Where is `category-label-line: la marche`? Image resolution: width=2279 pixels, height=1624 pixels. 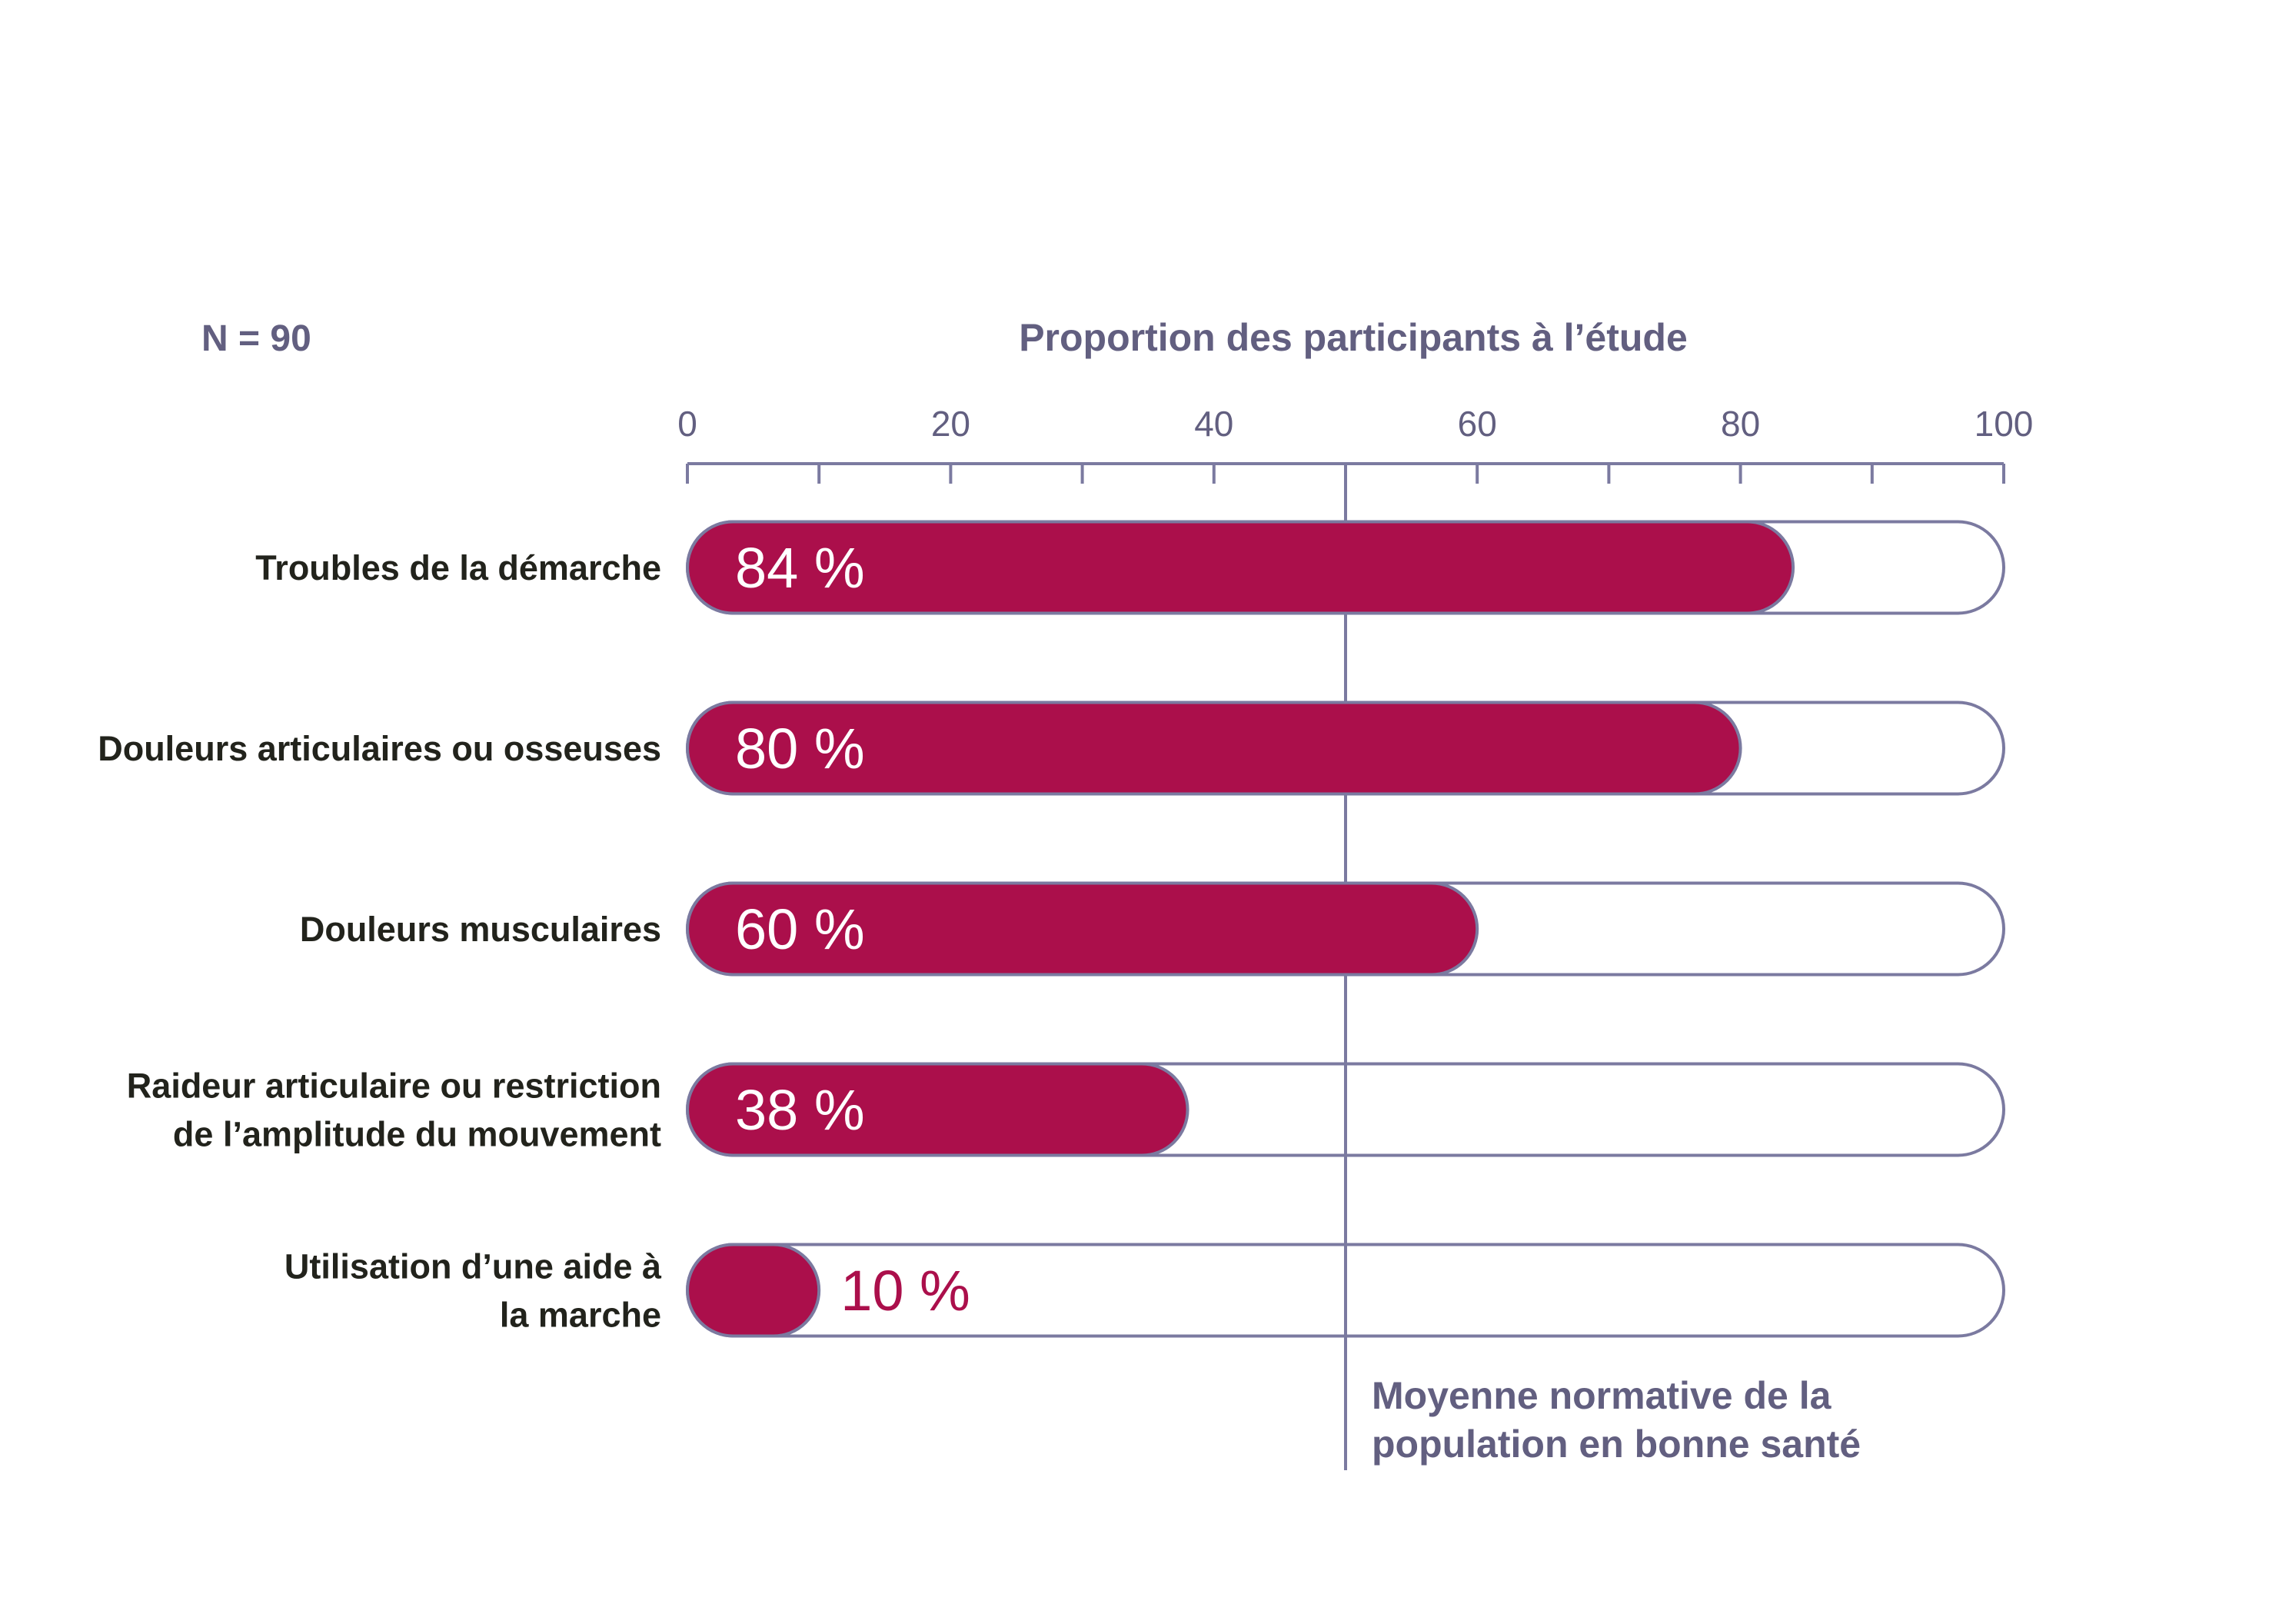 category-label-line: la marche is located at coordinates (580, 1315).